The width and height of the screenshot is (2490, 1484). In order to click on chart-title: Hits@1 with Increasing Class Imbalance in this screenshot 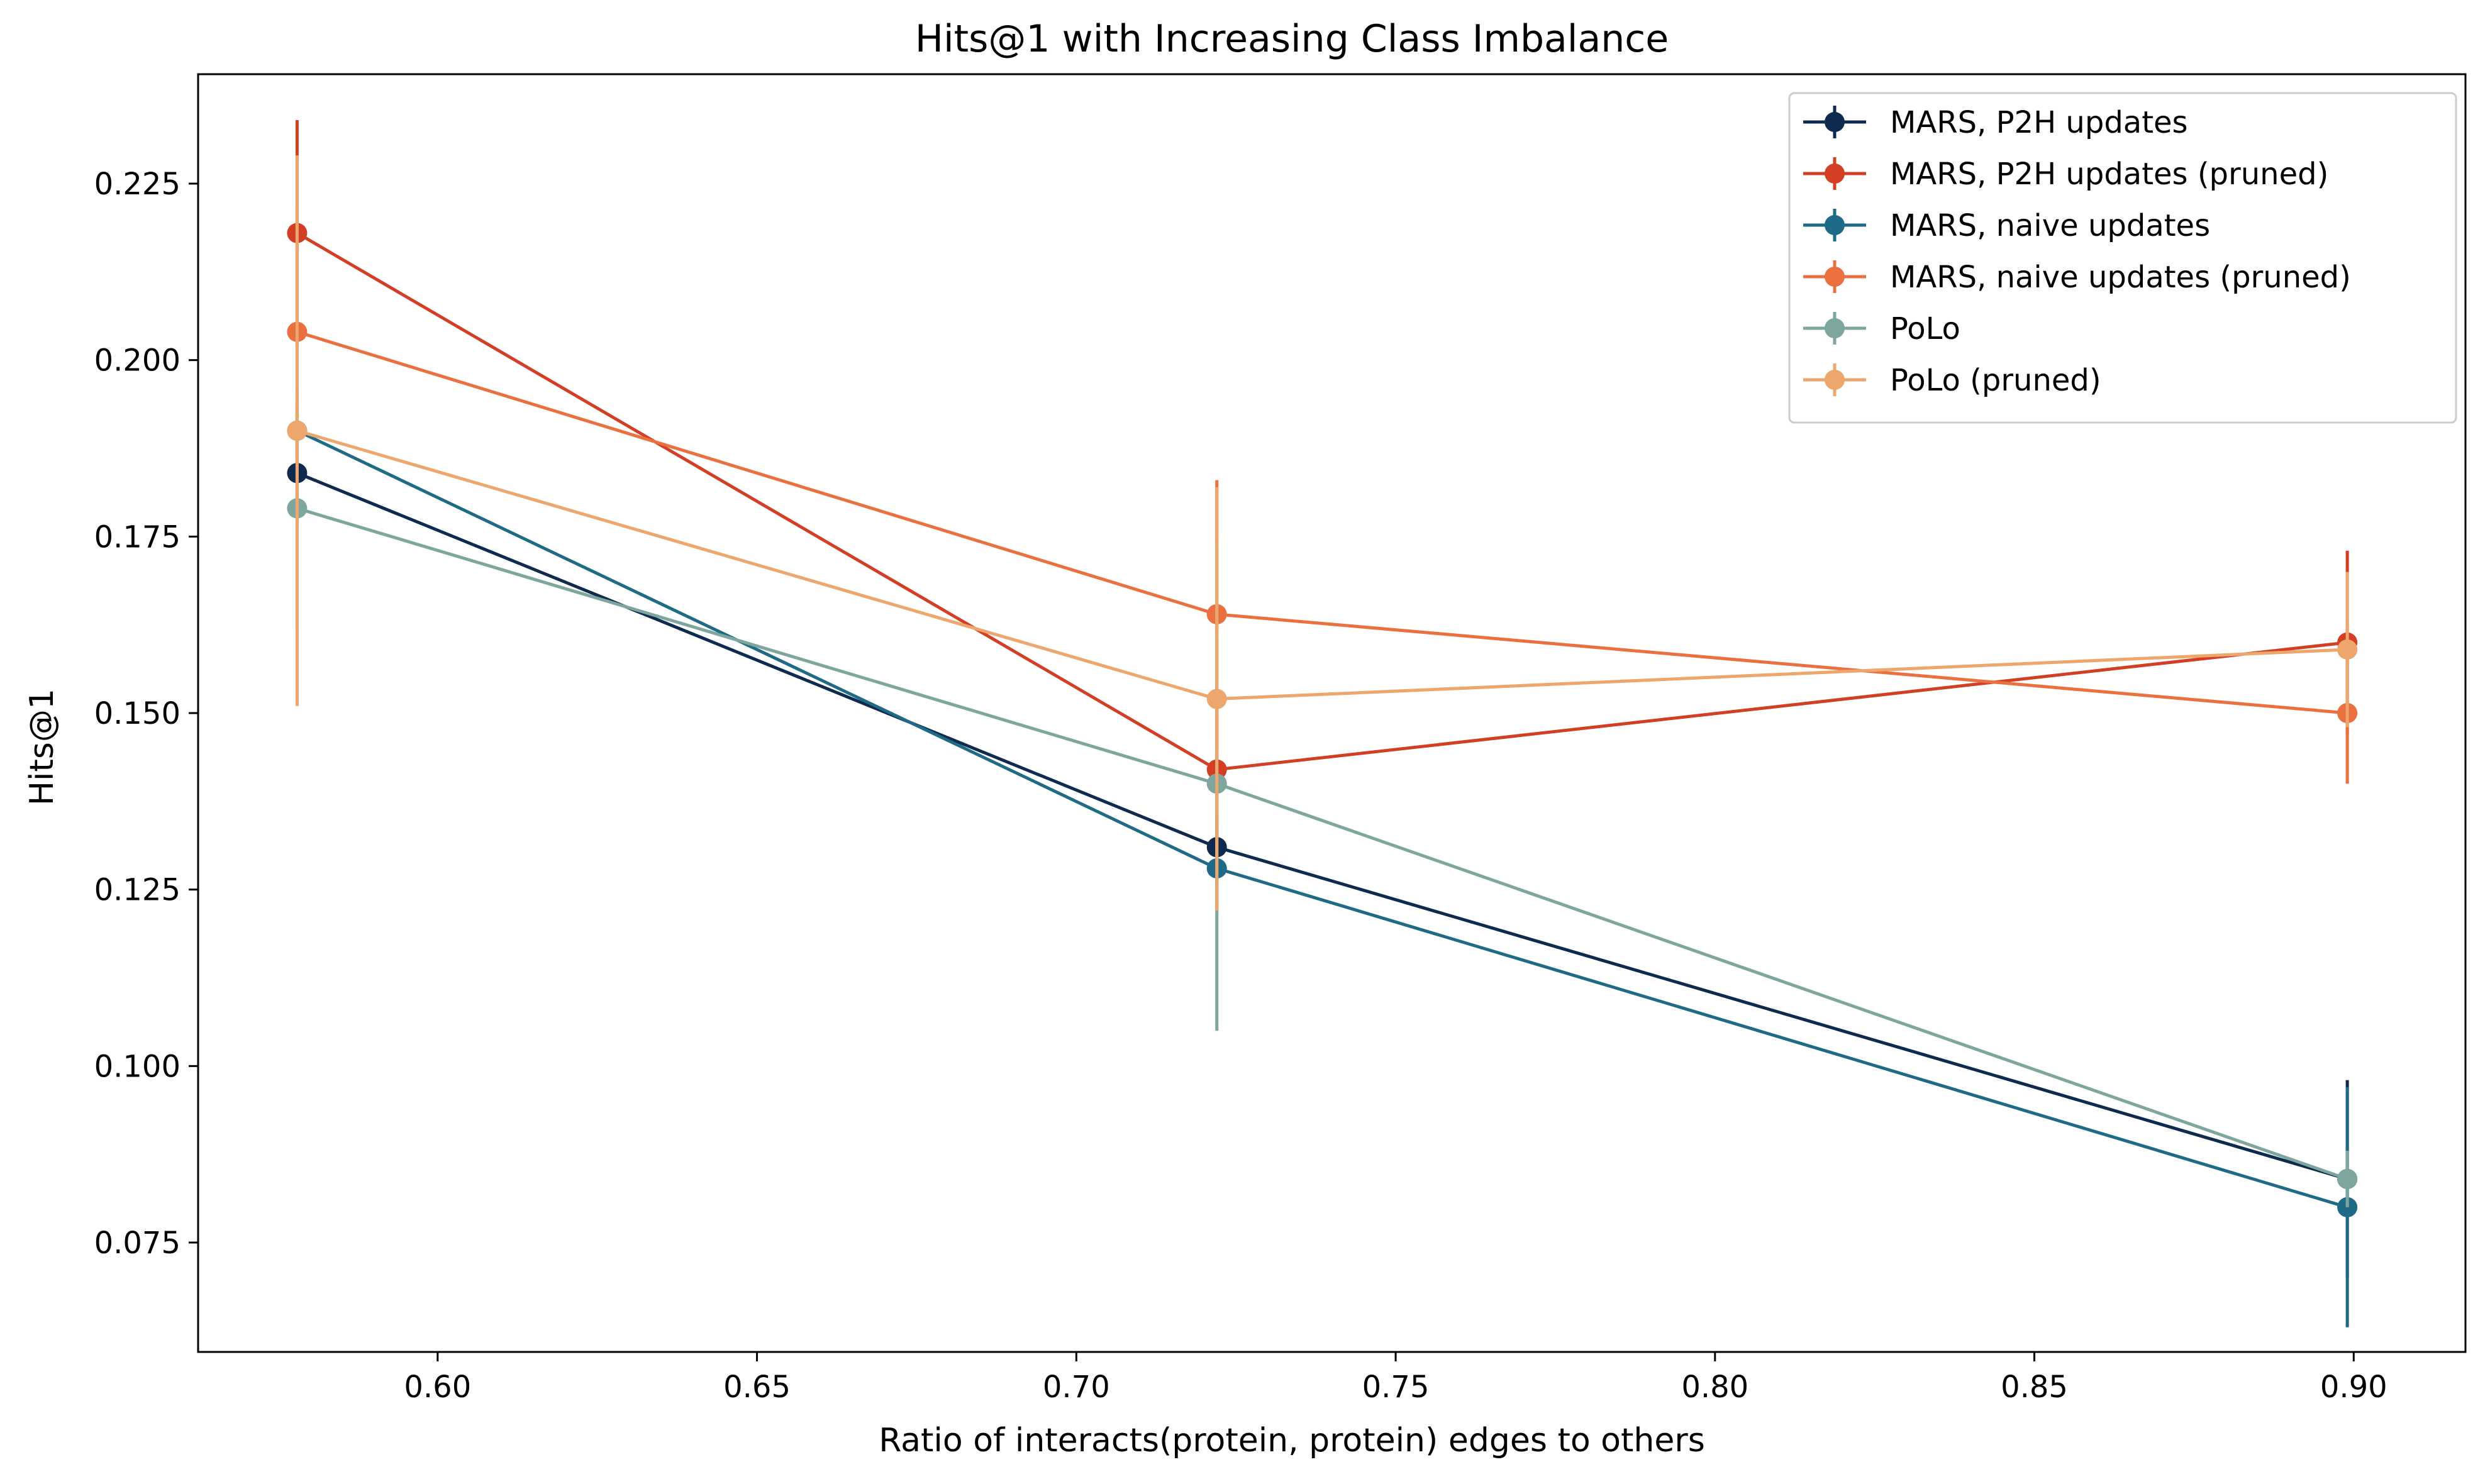, I will do `click(1292, 39)`.